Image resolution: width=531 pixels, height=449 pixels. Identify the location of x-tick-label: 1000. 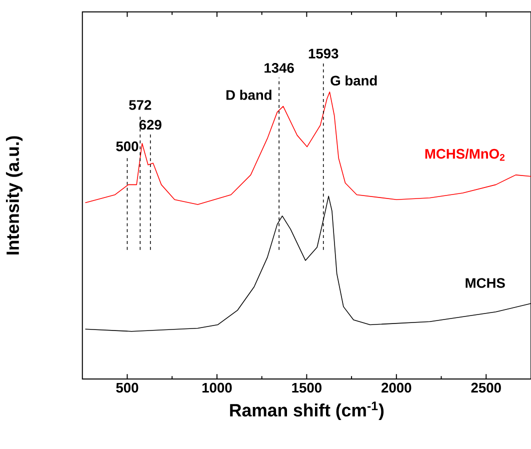
(217, 387).